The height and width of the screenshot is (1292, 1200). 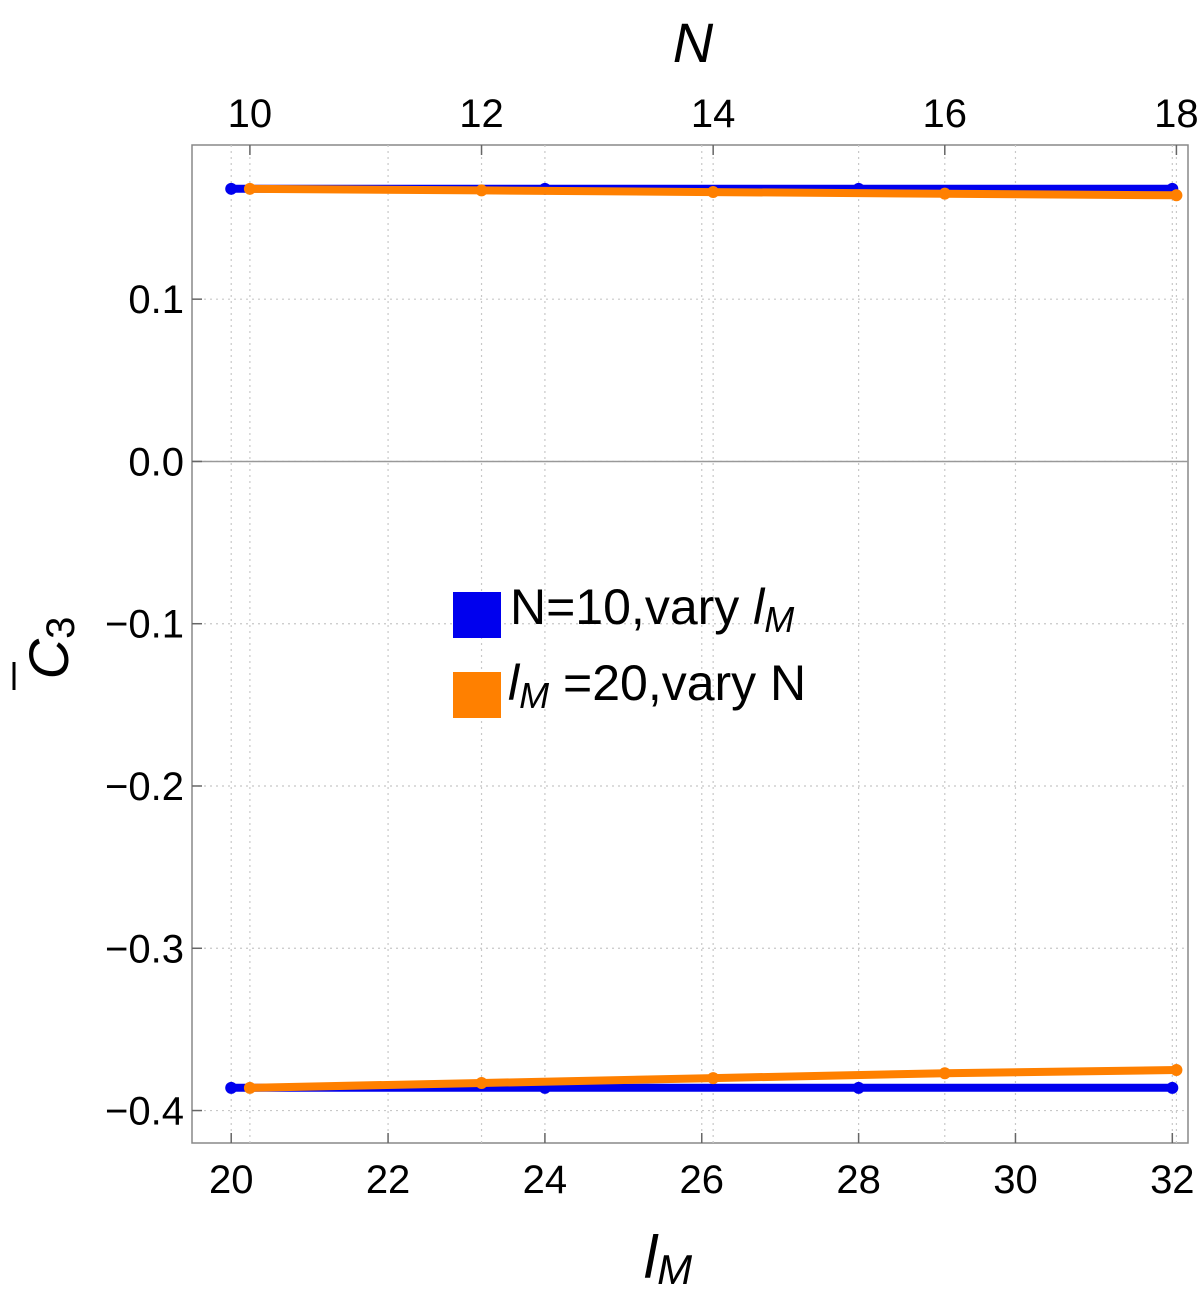 I want to click on tick-label-x2: 12, so click(x=481, y=114).